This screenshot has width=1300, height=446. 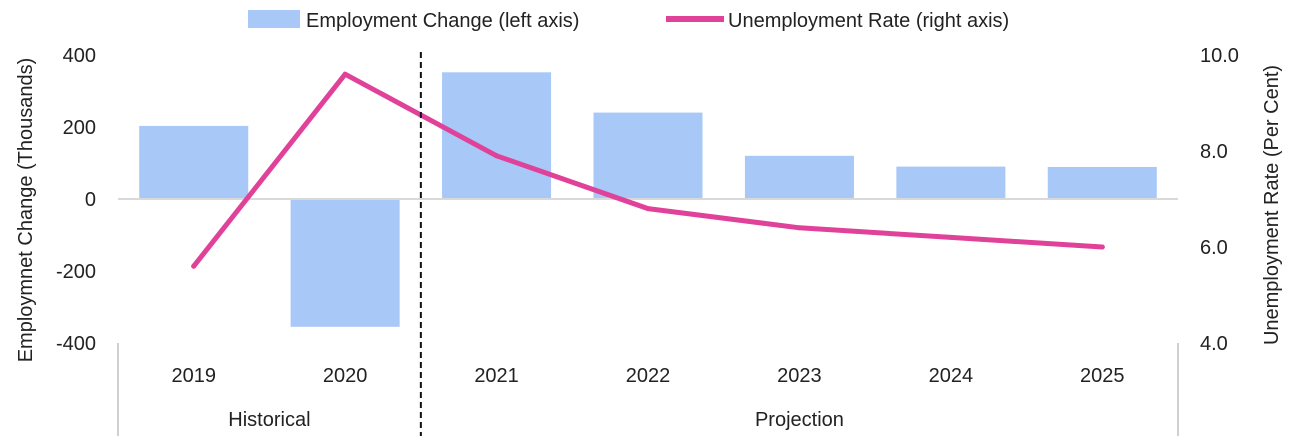 What do you see at coordinates (799, 420) in the screenshot?
I see `group-label-projection: Projection` at bounding box center [799, 420].